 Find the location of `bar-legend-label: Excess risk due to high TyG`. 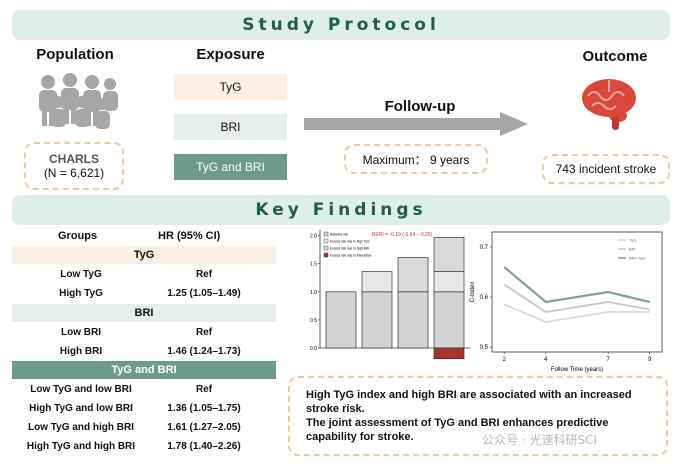

bar-legend-label: Excess risk due to high TyG is located at coordinates (350, 242).